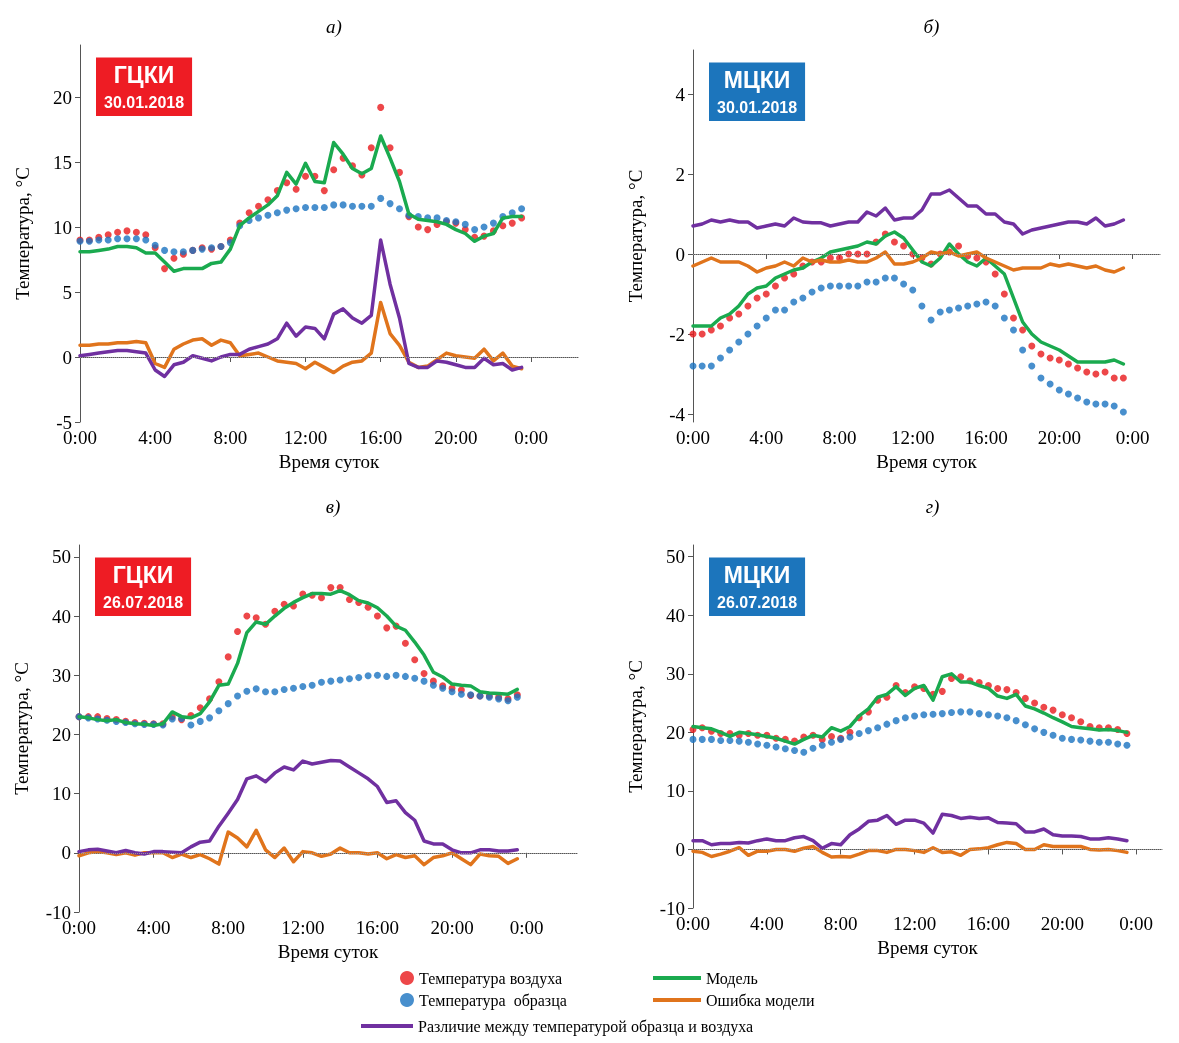 This screenshot has width=1179, height=1043. I want to click on chart-title: б), so click(931, 27).